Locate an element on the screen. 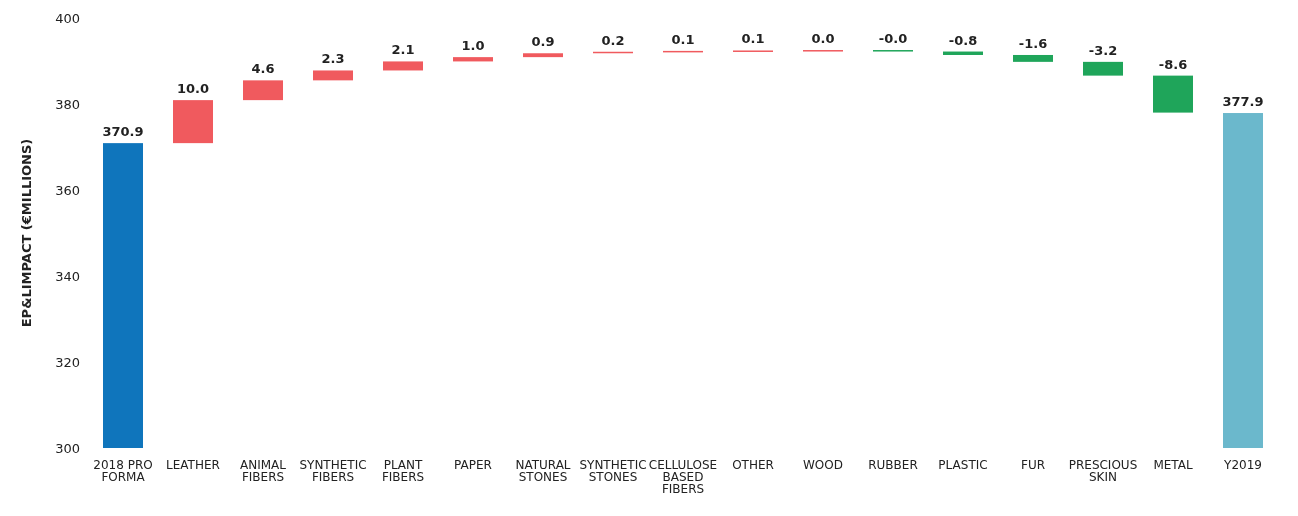 This screenshot has height=516, width=1298. y-tick-label: 320 is located at coordinates (67, 362).